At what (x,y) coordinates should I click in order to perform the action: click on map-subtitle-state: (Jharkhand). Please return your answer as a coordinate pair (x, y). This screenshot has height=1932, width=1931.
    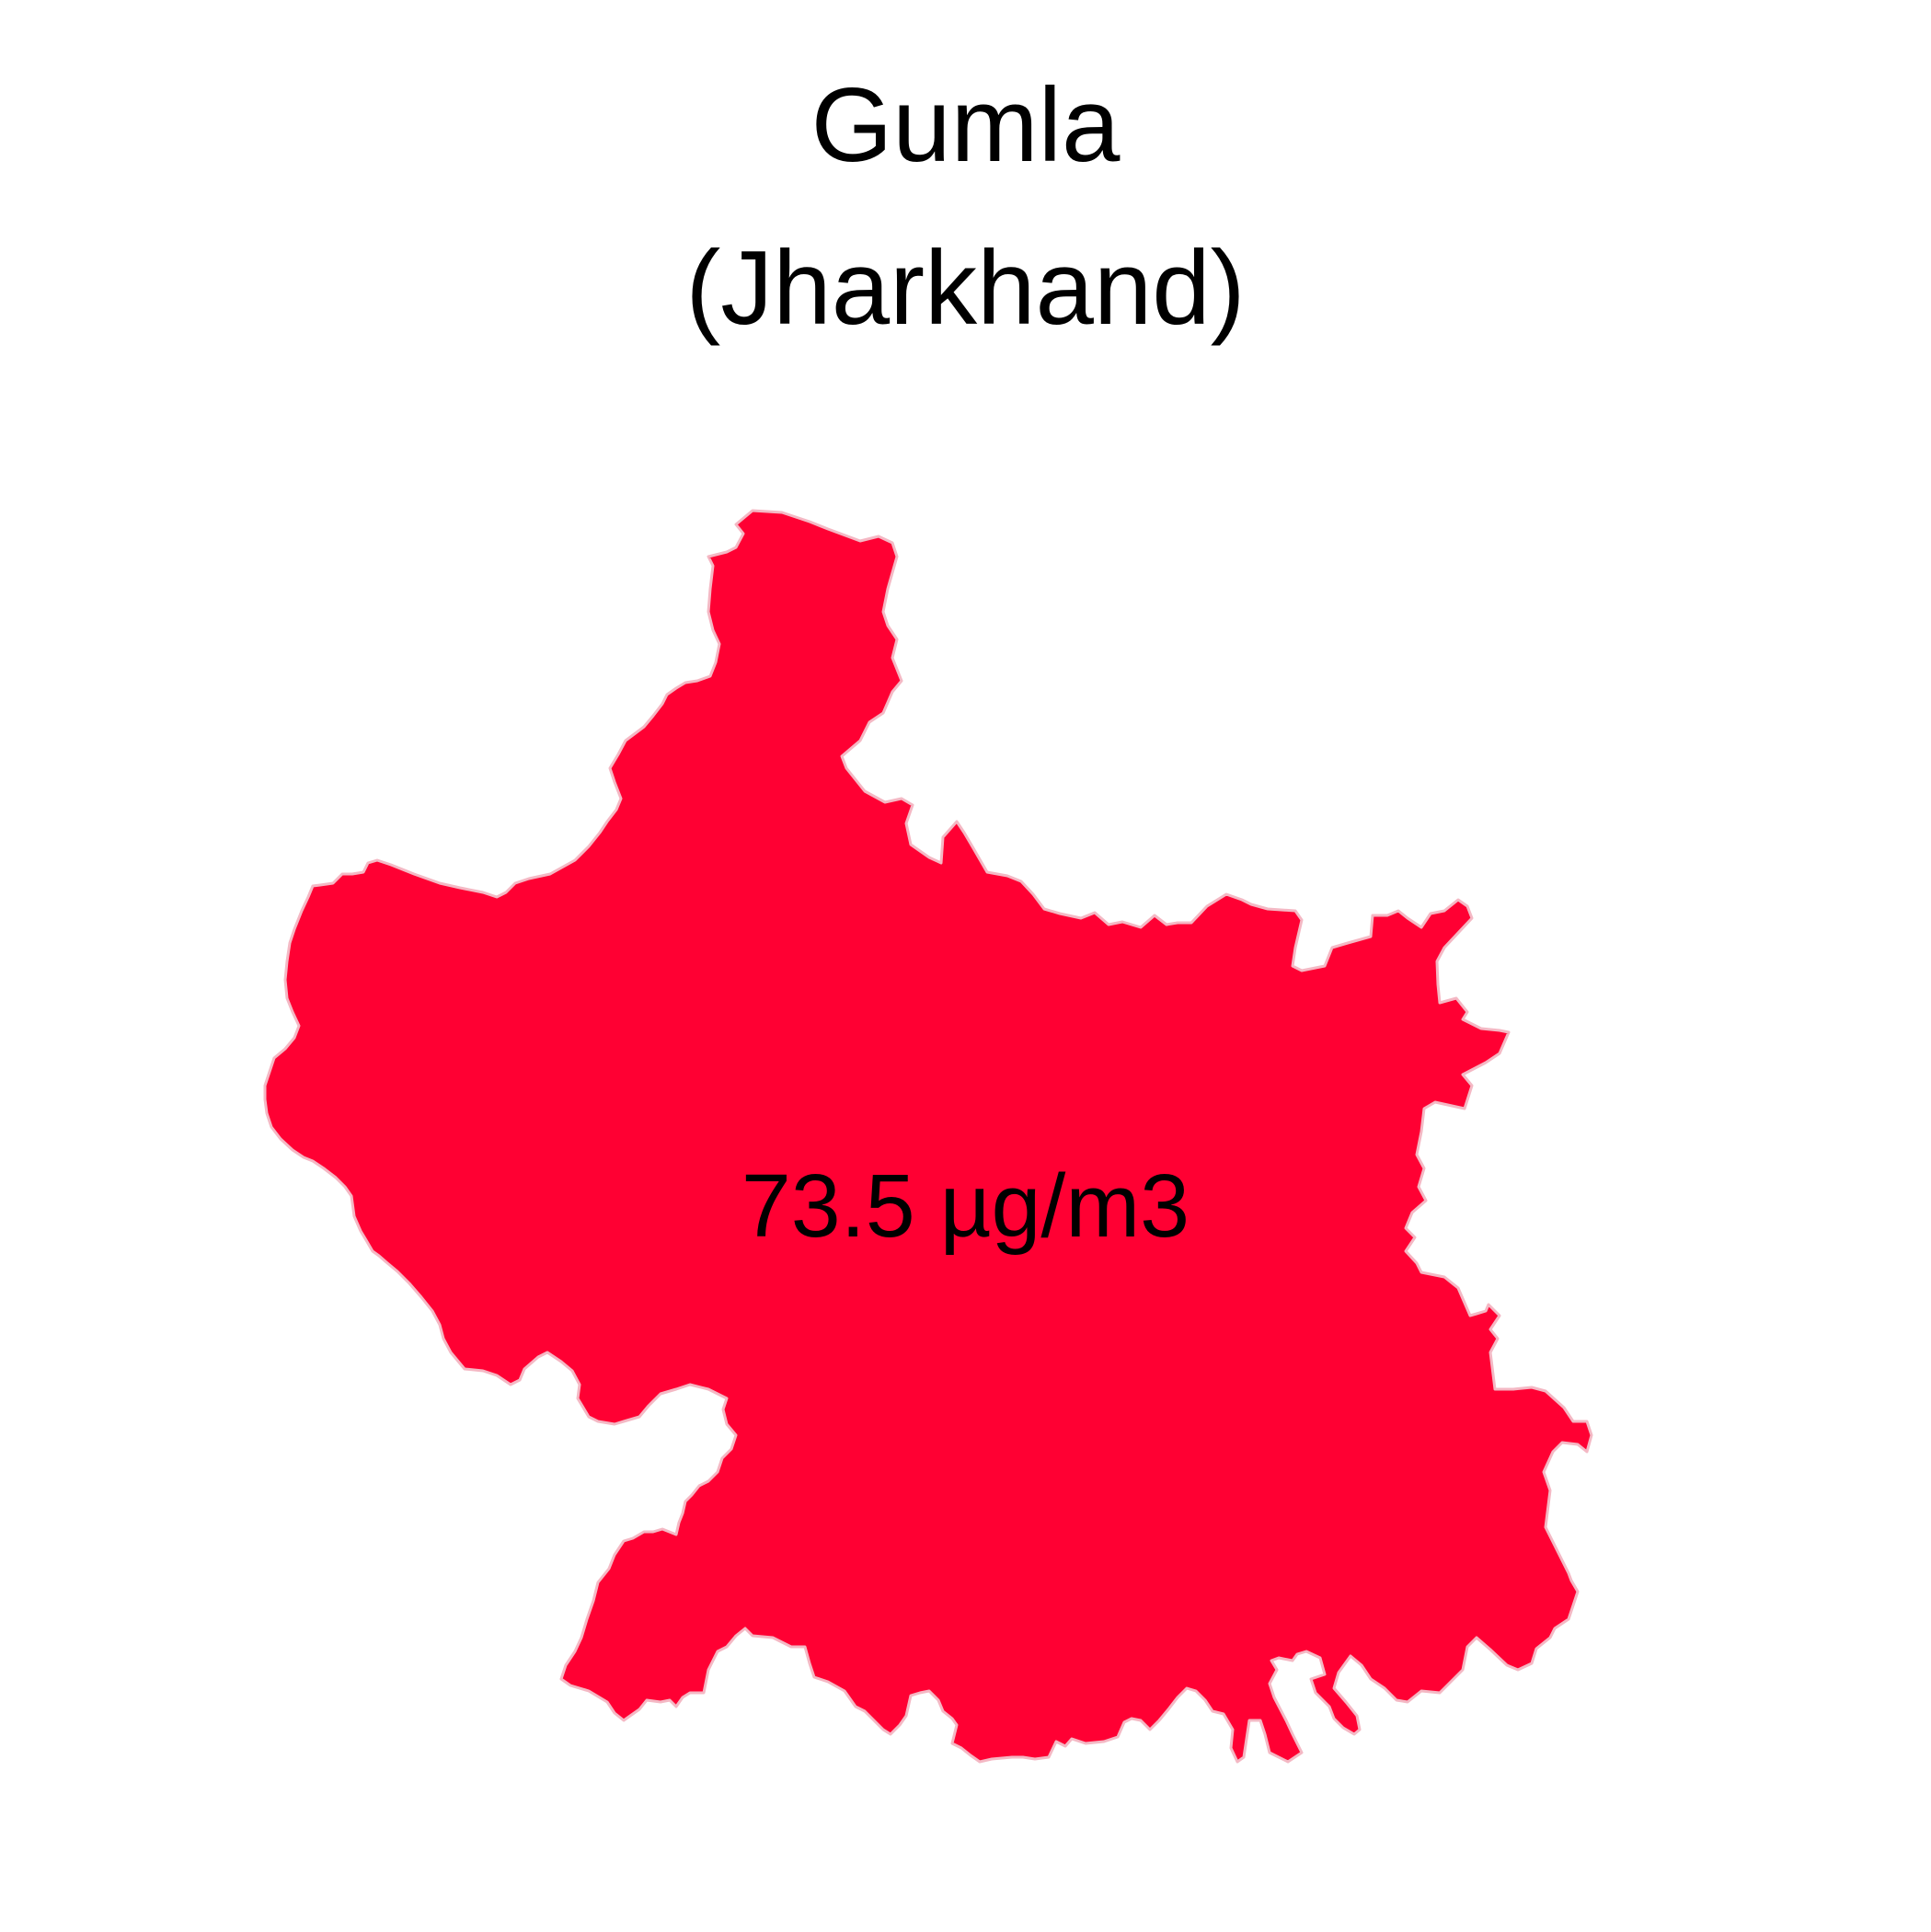
    Looking at the image, I should click on (965, 288).